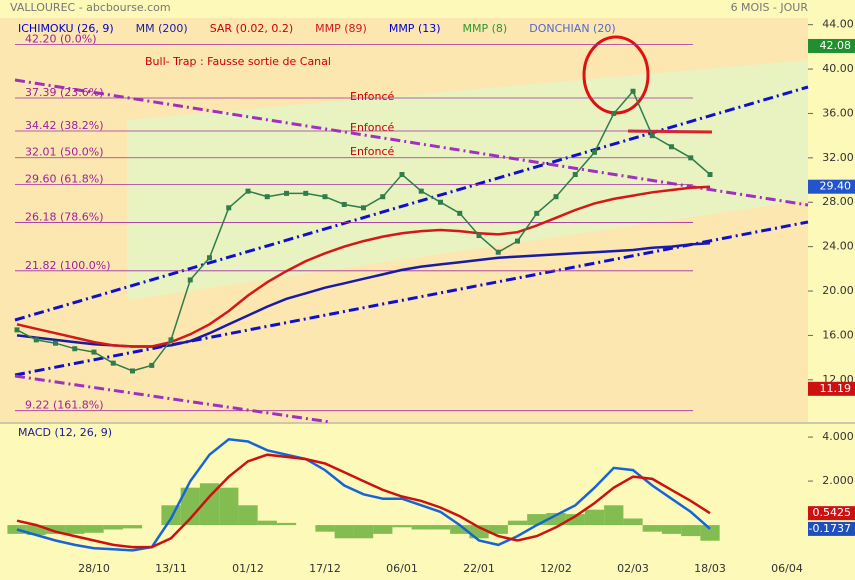  Describe the element at coordinates (770, 7) in the screenshot. I see `header-right: 6 MOIS - JOUR` at that location.